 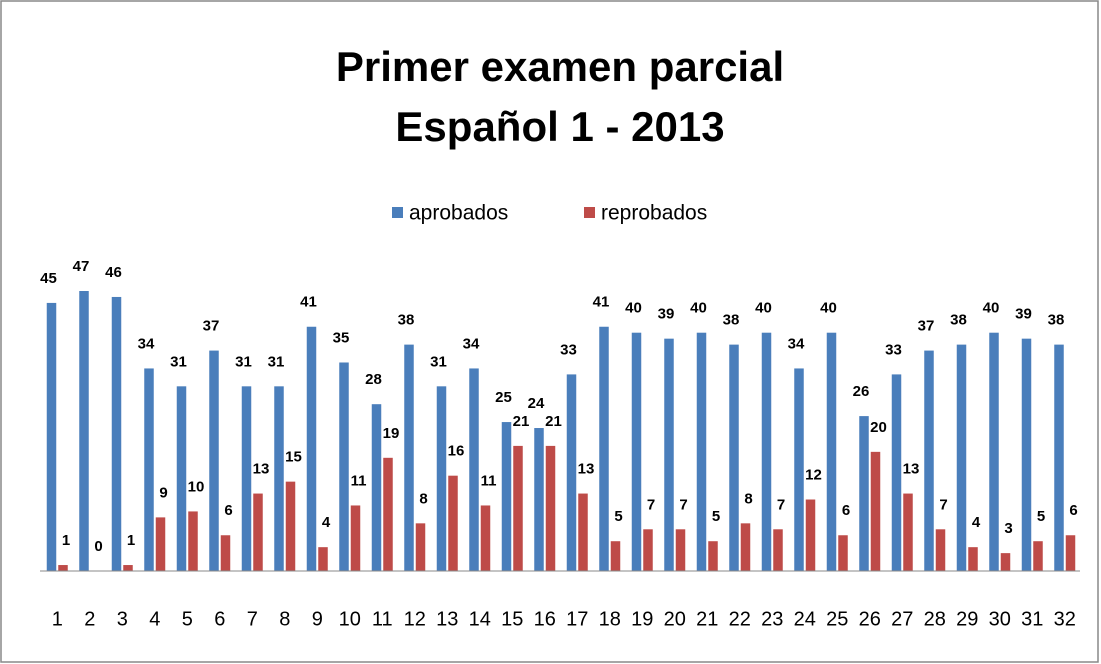 I want to click on x-tick-label: 31, so click(x=1032, y=619).